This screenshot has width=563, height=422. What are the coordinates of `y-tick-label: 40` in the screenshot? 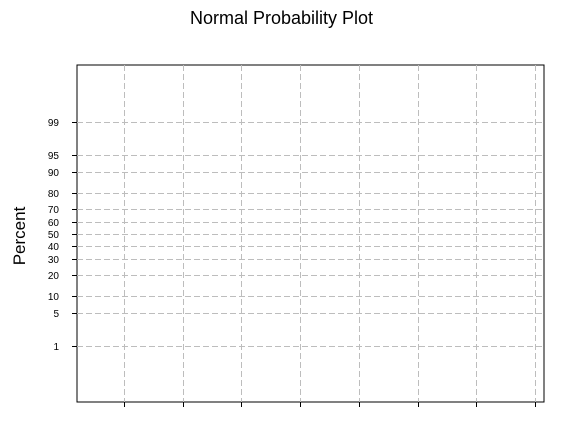 It's located at (54, 247).